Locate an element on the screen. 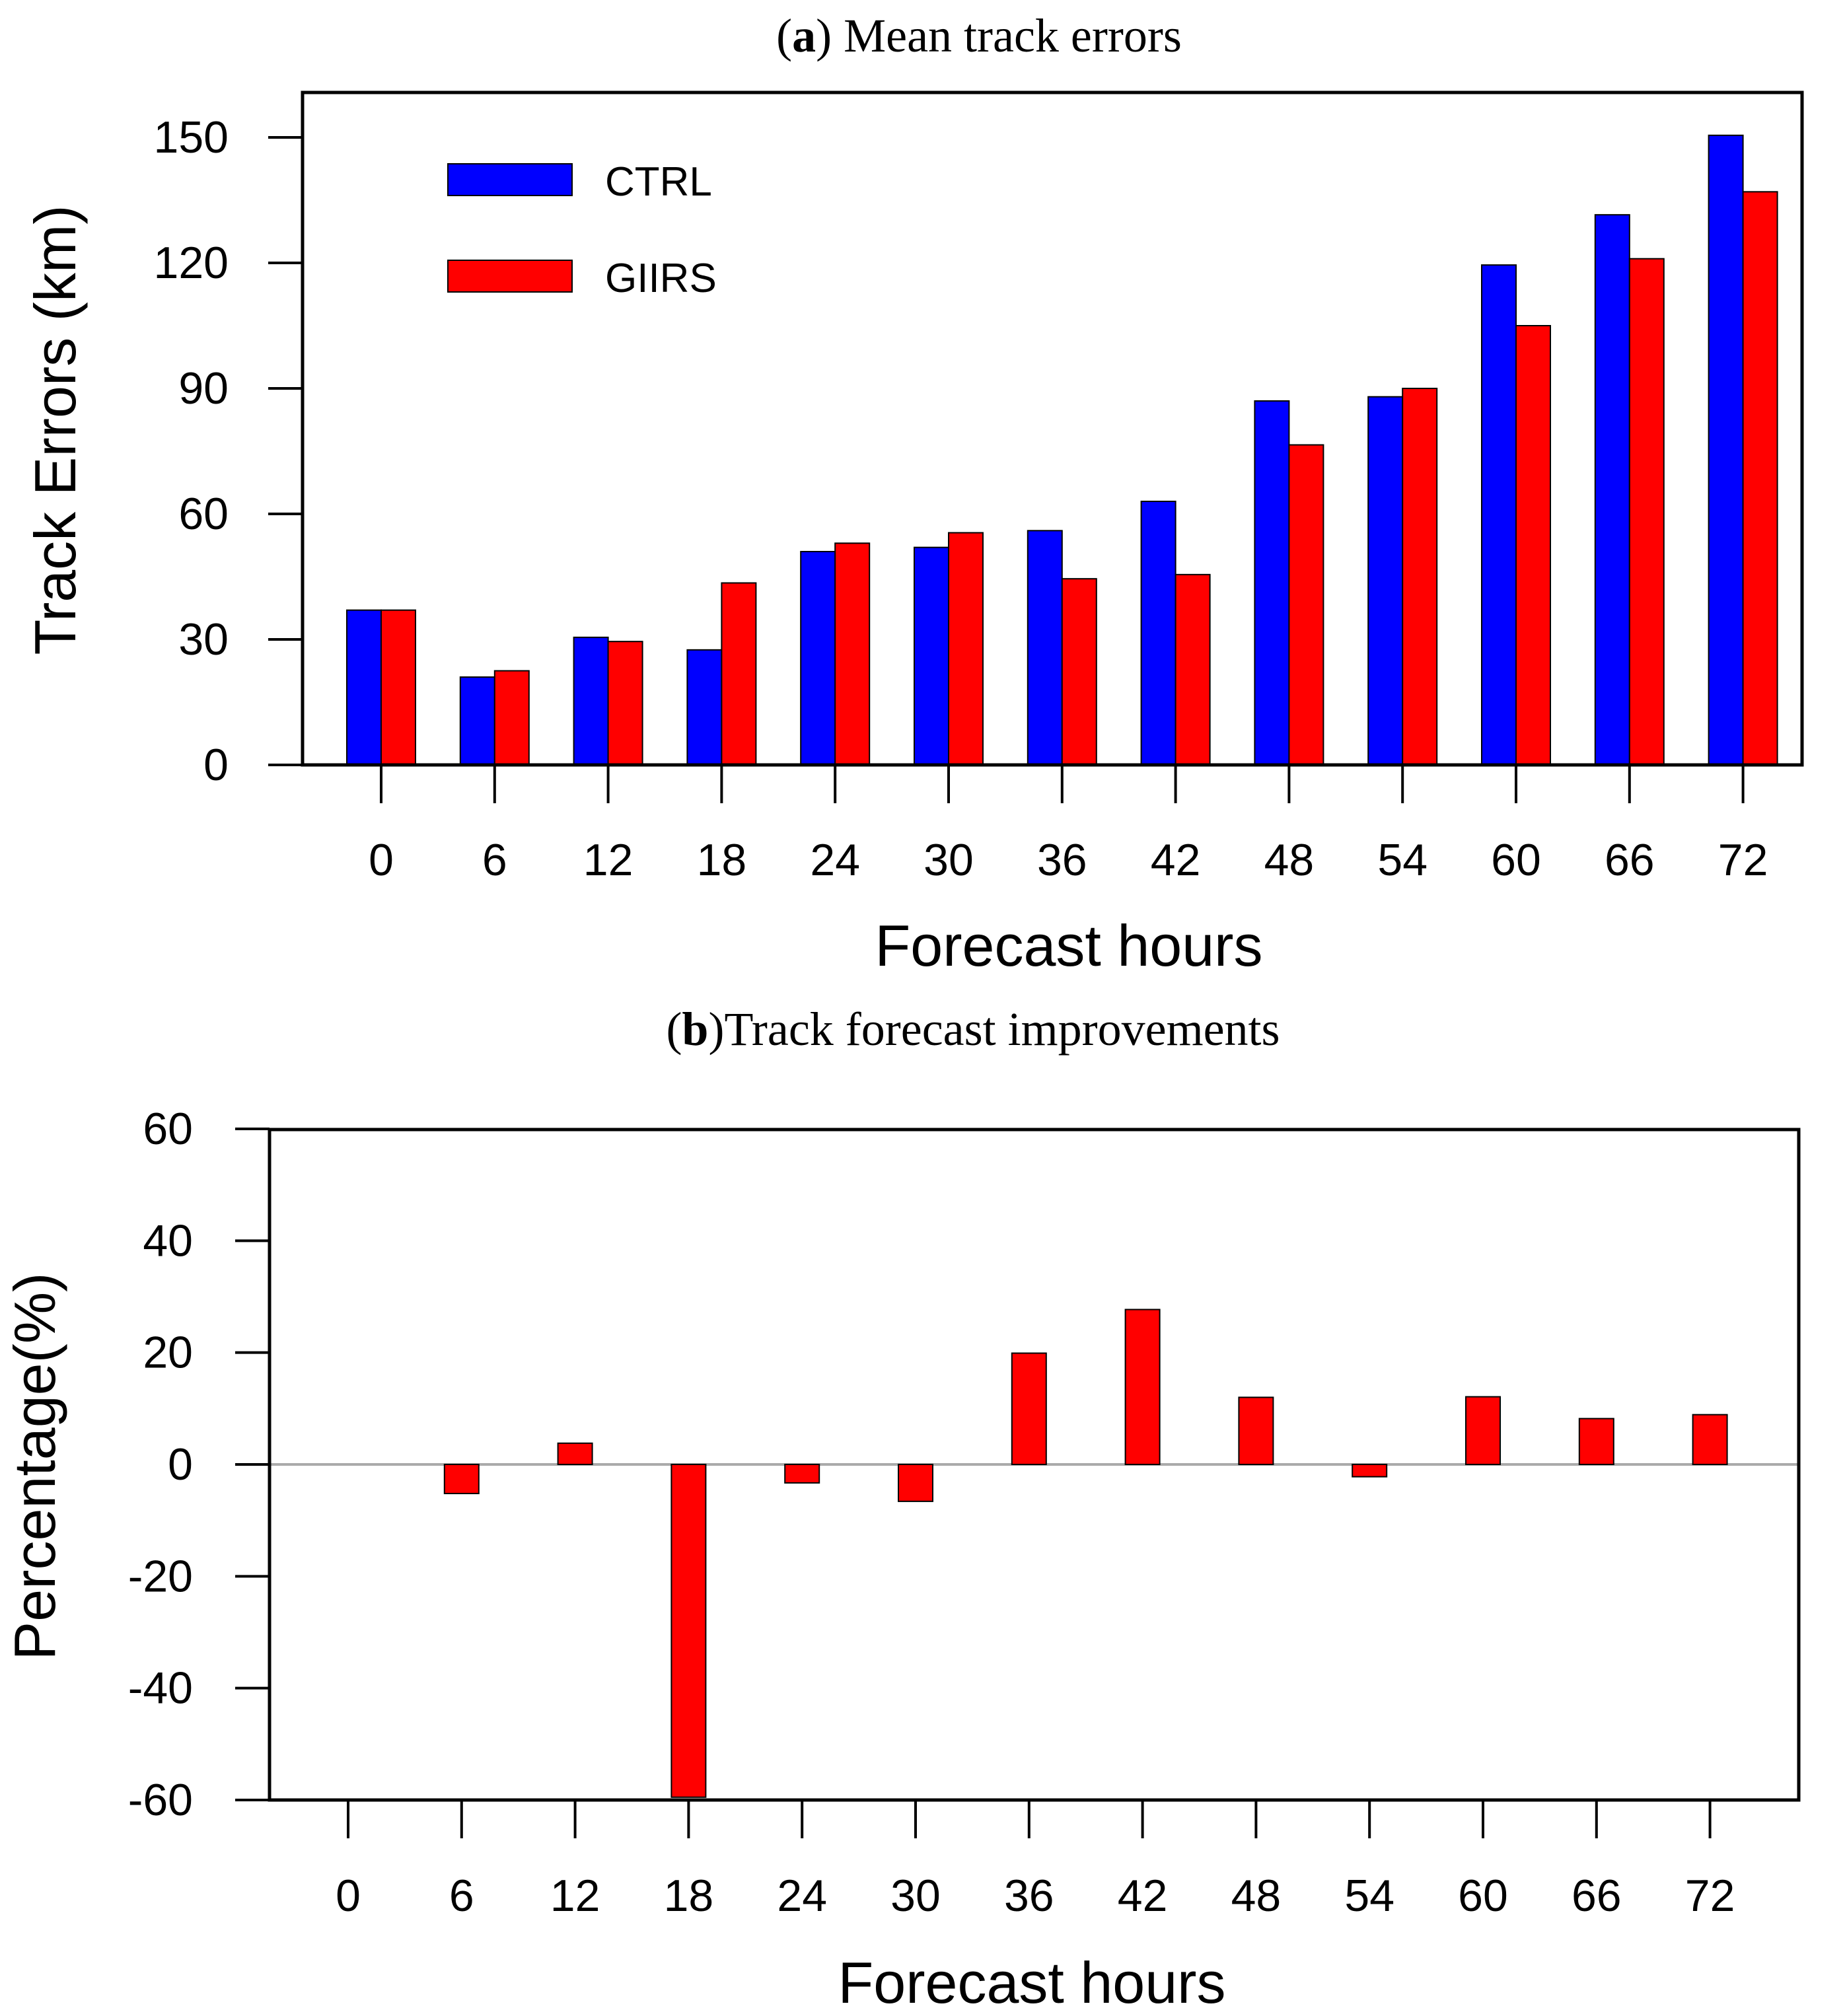 Image resolution: width=1845 pixels, height=2016 pixels. bar-giirs-0h is located at coordinates (398, 687).